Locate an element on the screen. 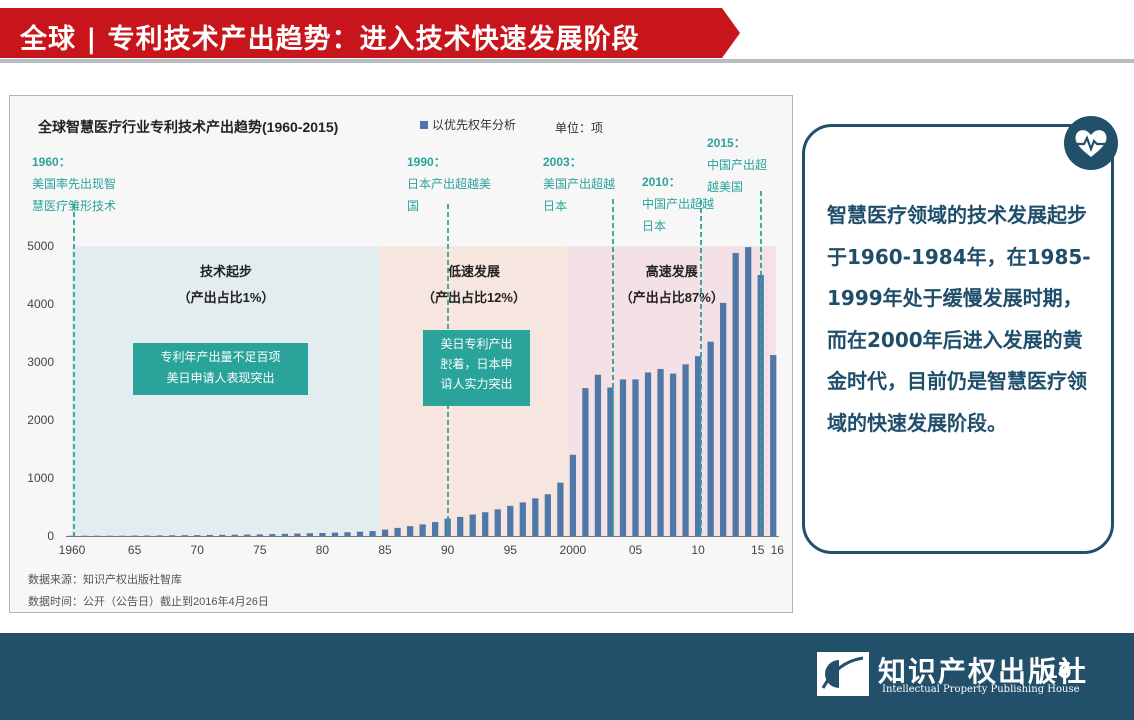 The width and height of the screenshot is (1134, 720). bar-2005 is located at coordinates (635, 457).